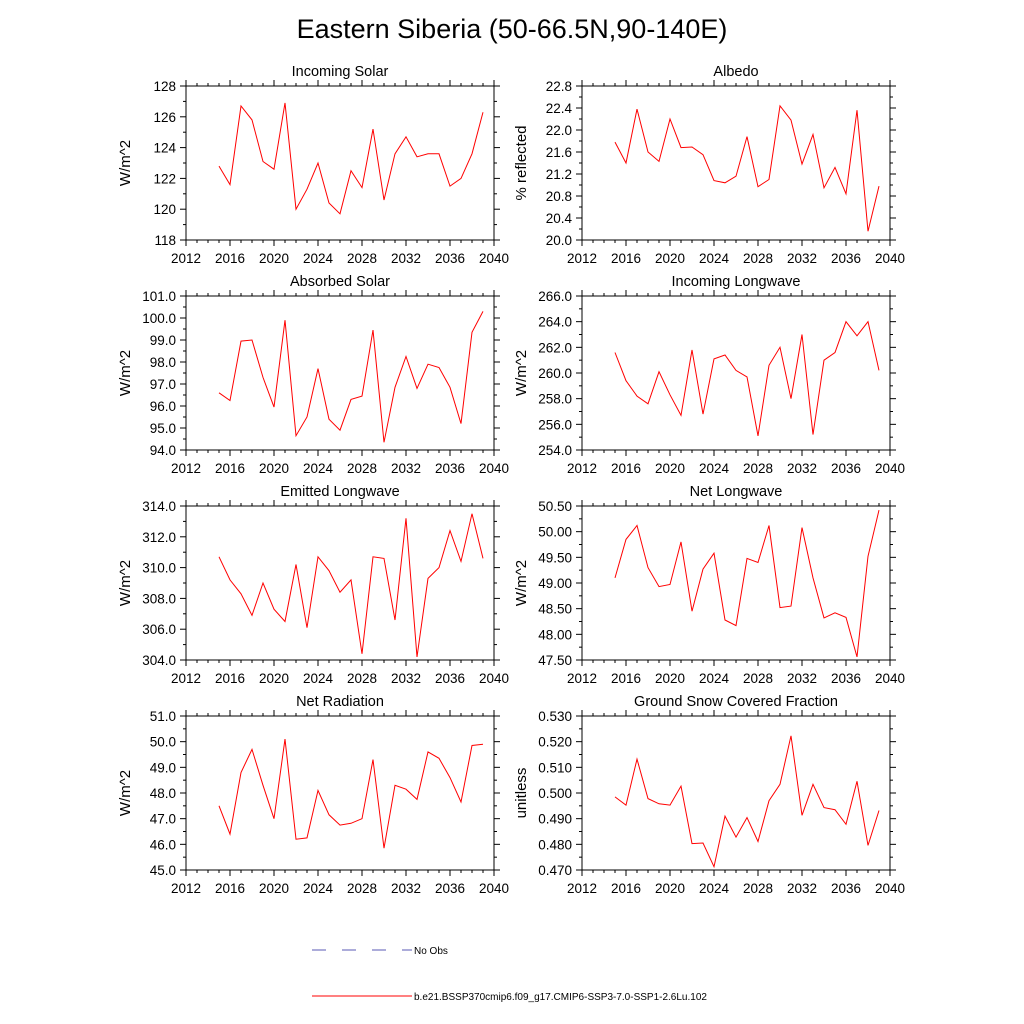 The height and width of the screenshot is (1024, 1024). I want to click on panel-title: Emitted Longwave, so click(339, 492).